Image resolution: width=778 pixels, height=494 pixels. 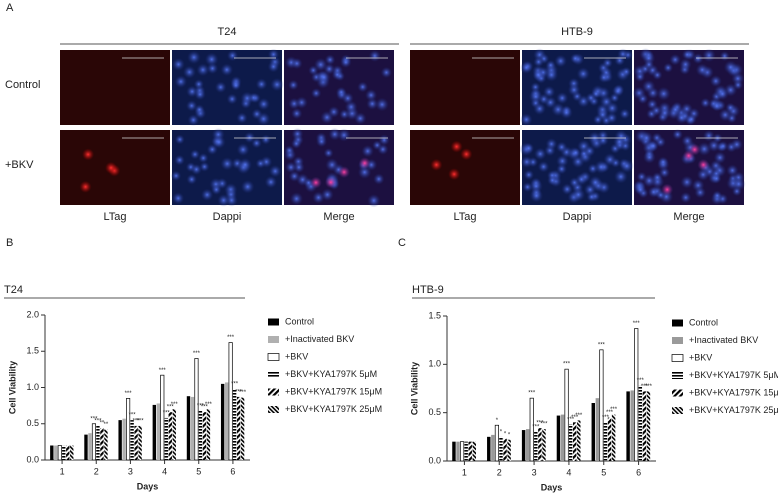 I want to click on significance-label: **, so click(x=106, y=425).